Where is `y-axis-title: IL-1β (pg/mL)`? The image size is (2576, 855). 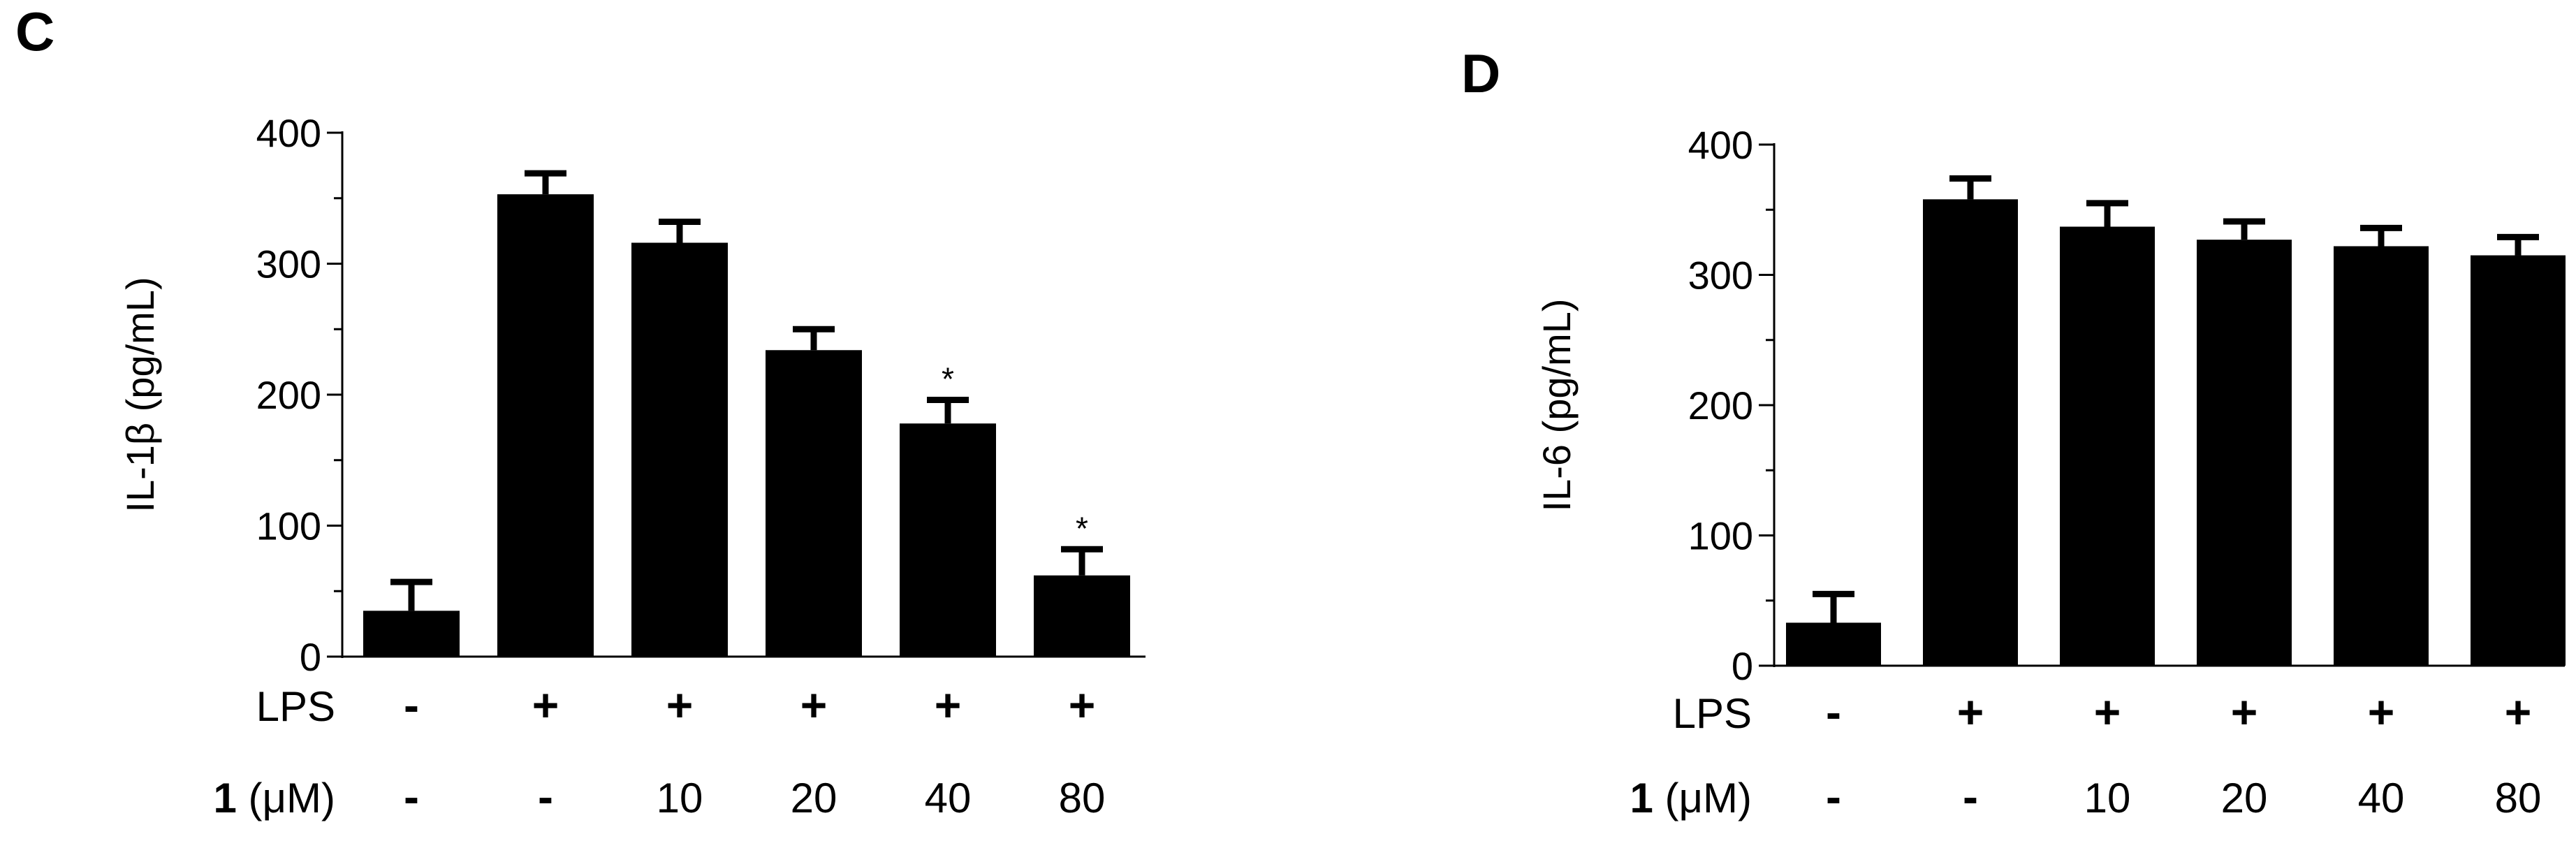
y-axis-title: IL-1β (pg/mL) is located at coordinates (140, 394).